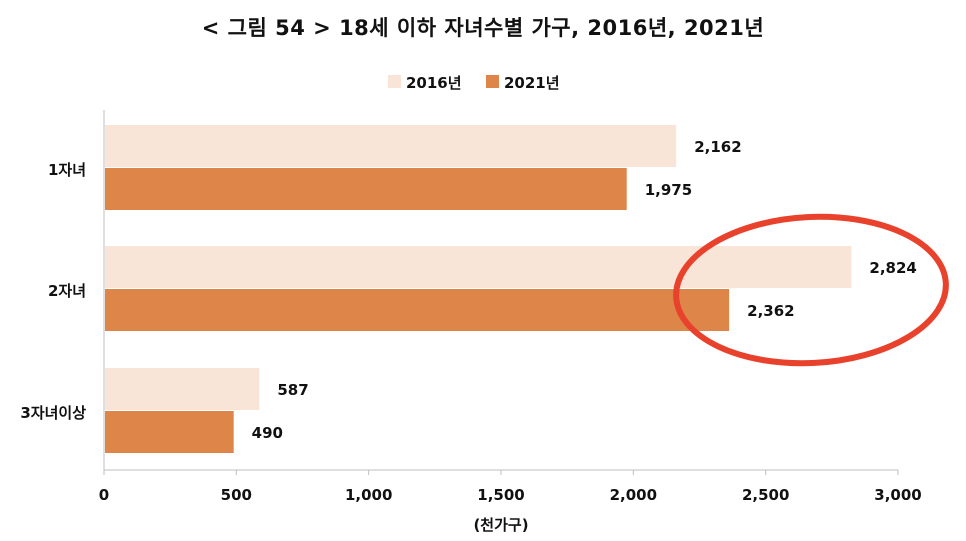  What do you see at coordinates (770, 311) in the screenshot?
I see `data-label: 2,362` at bounding box center [770, 311].